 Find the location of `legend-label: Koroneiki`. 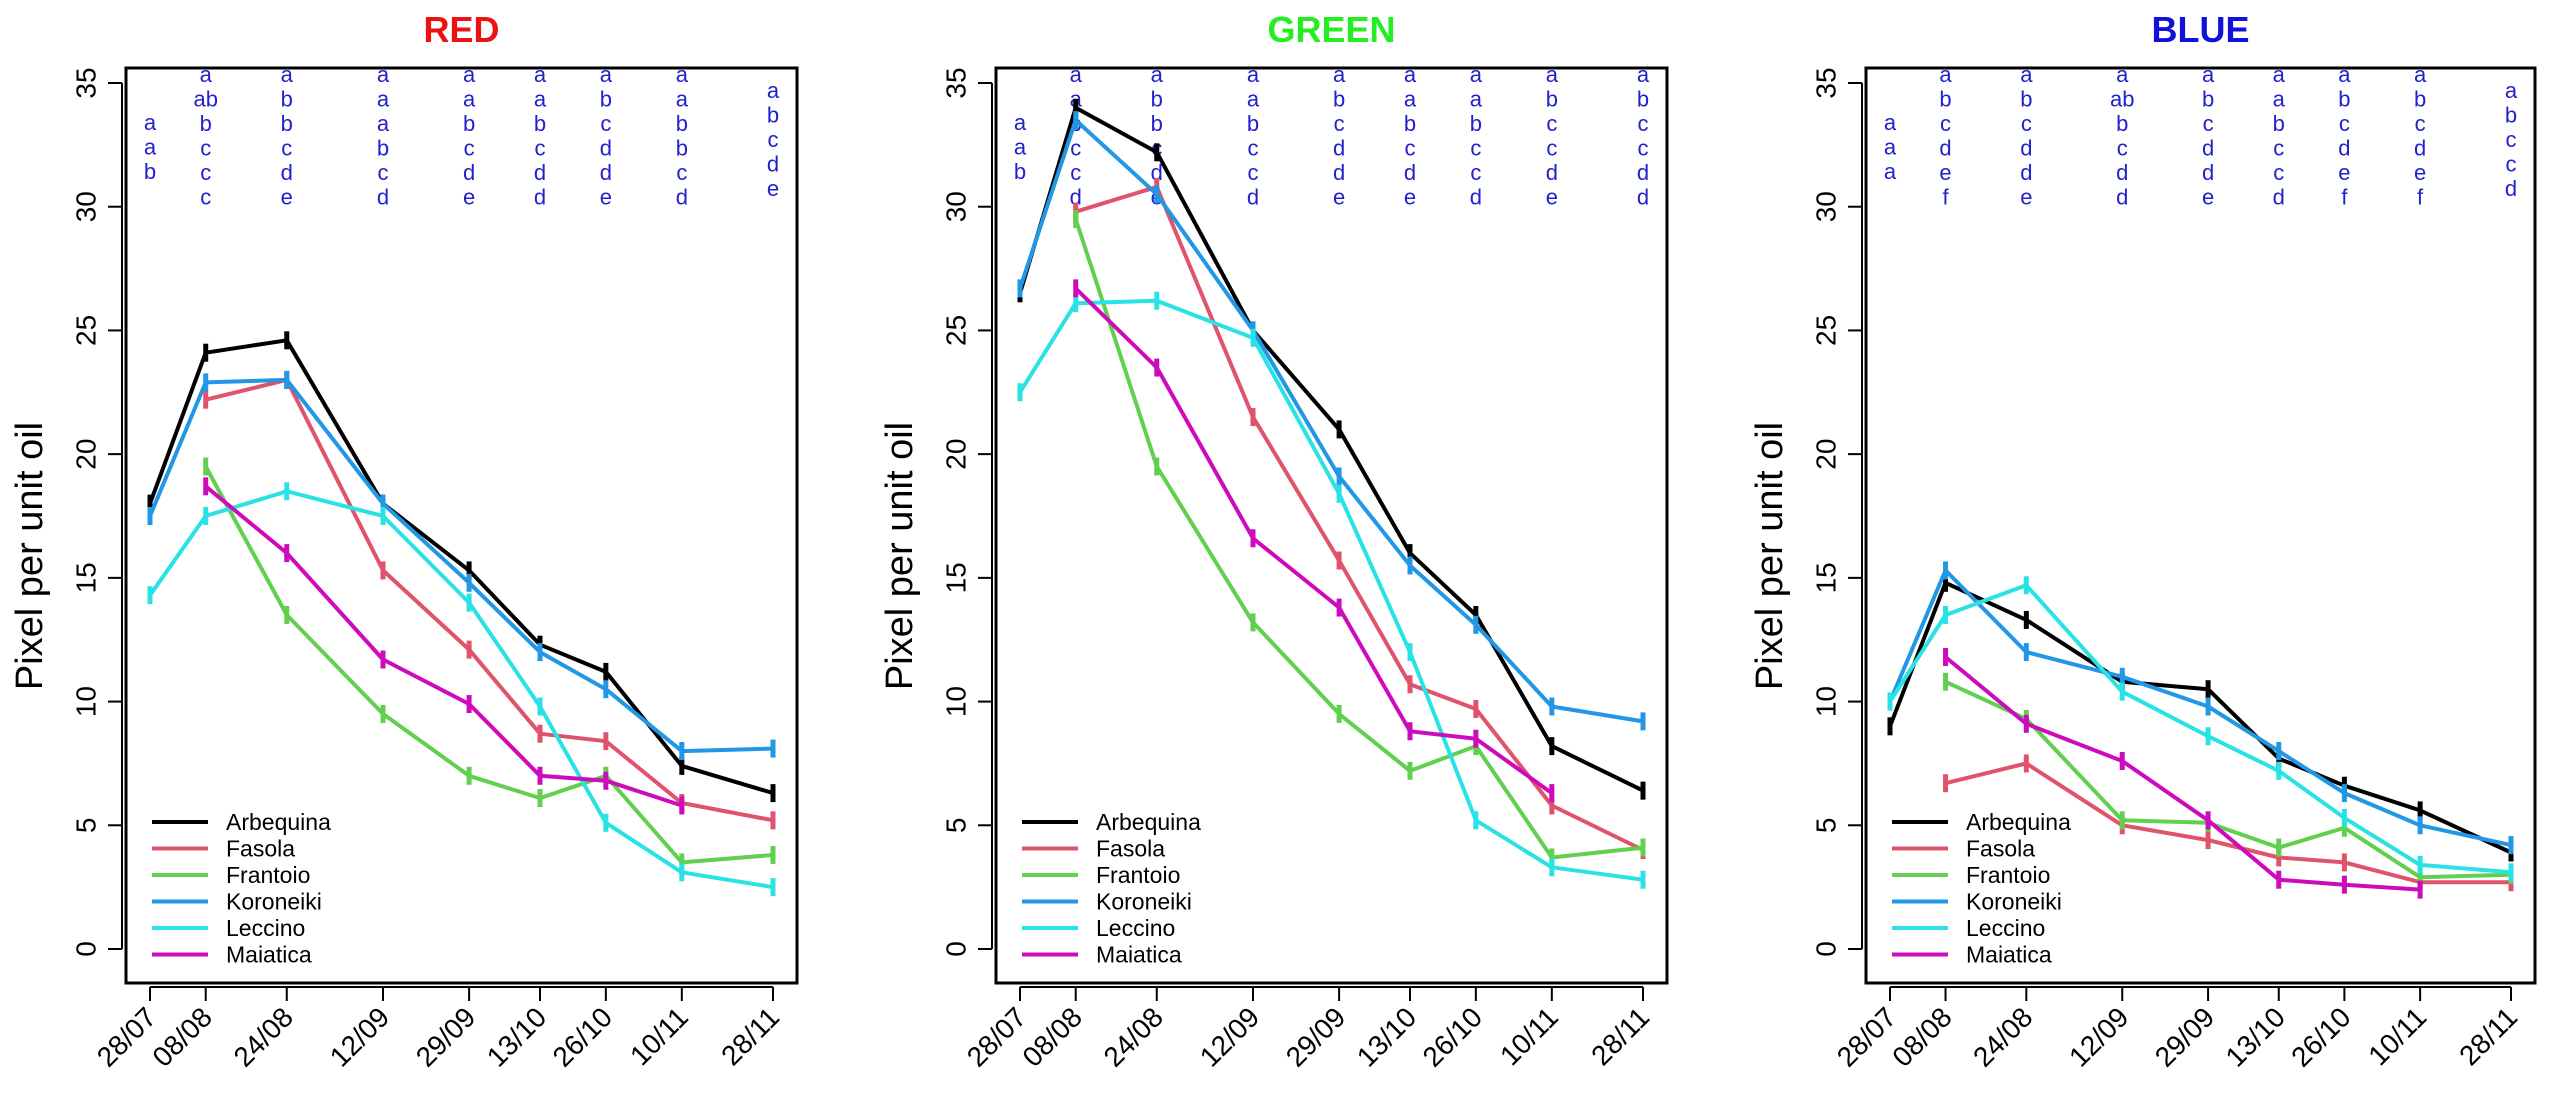

legend-label: Koroneiki is located at coordinates (1144, 902).